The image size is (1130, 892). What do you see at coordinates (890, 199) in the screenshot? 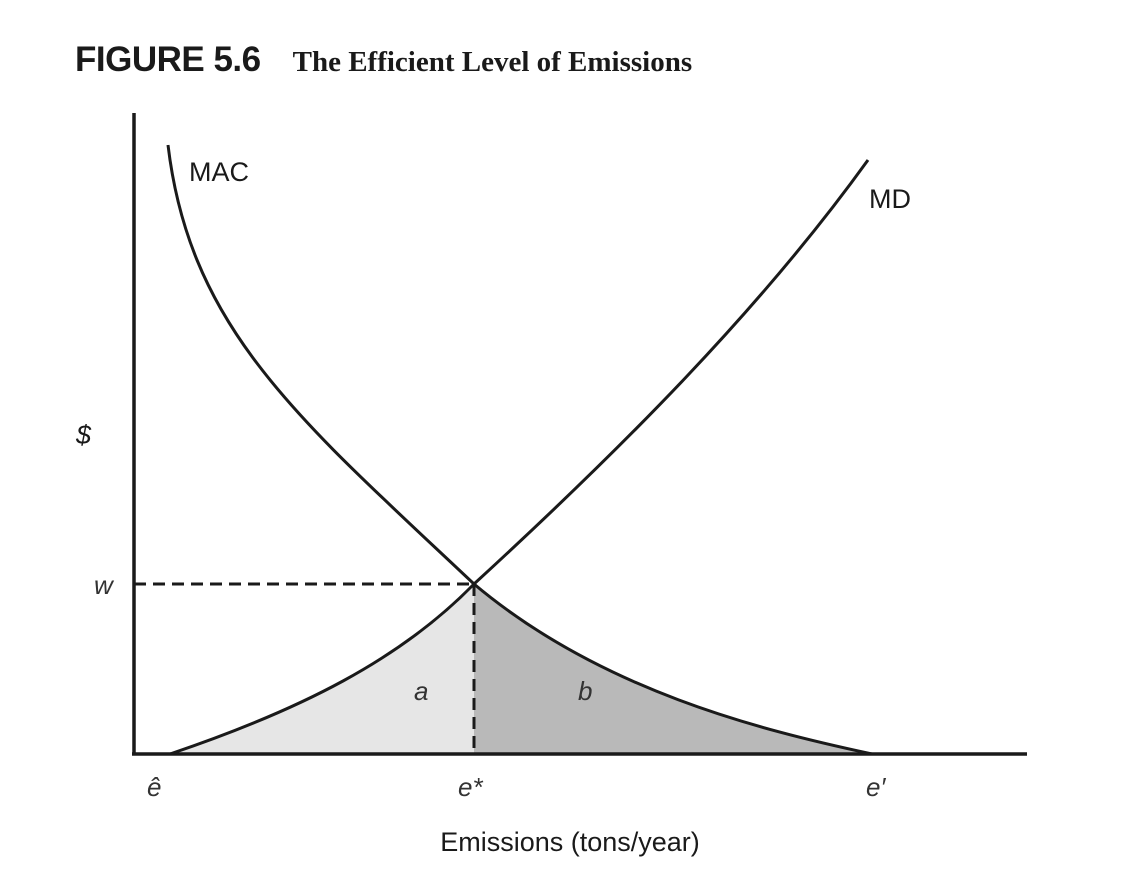
I see `series-label-md: MD` at bounding box center [890, 199].